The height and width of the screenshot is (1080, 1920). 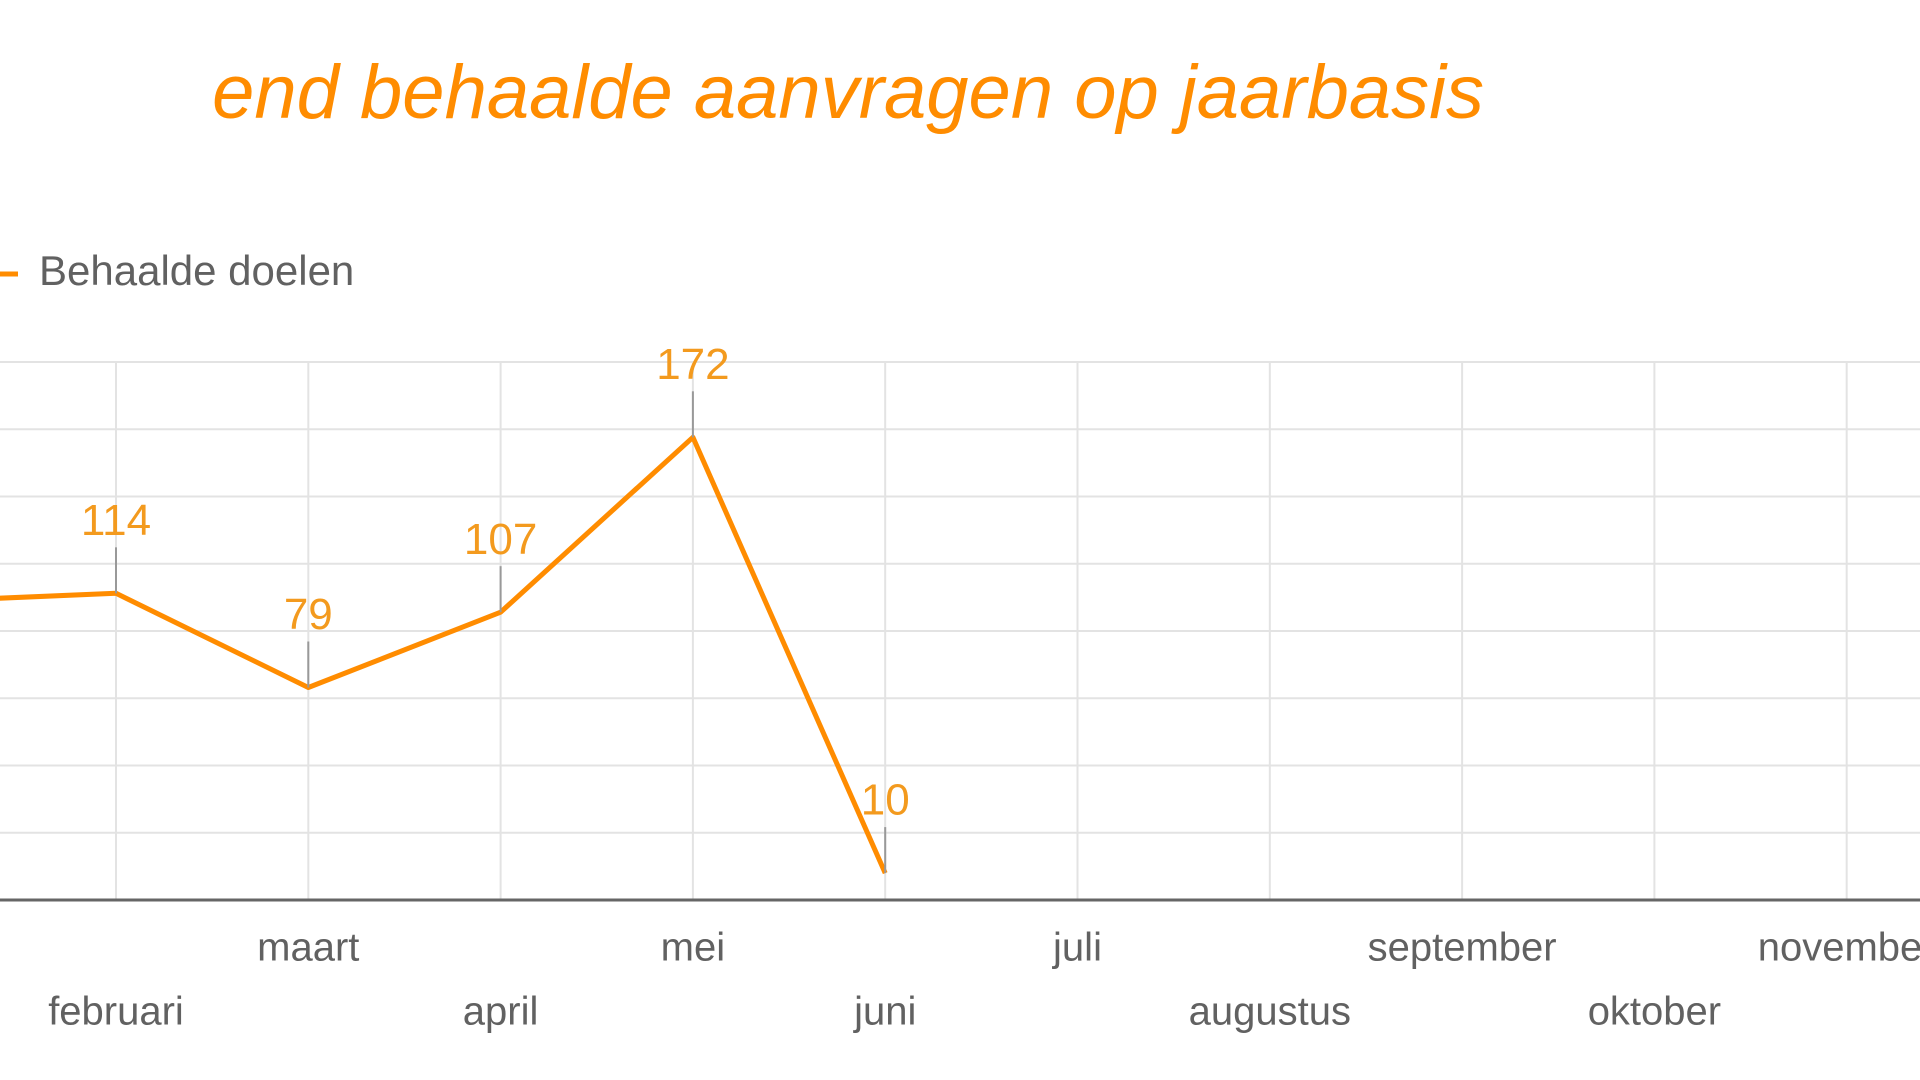 I want to click on data-label: 10, so click(x=885, y=800).